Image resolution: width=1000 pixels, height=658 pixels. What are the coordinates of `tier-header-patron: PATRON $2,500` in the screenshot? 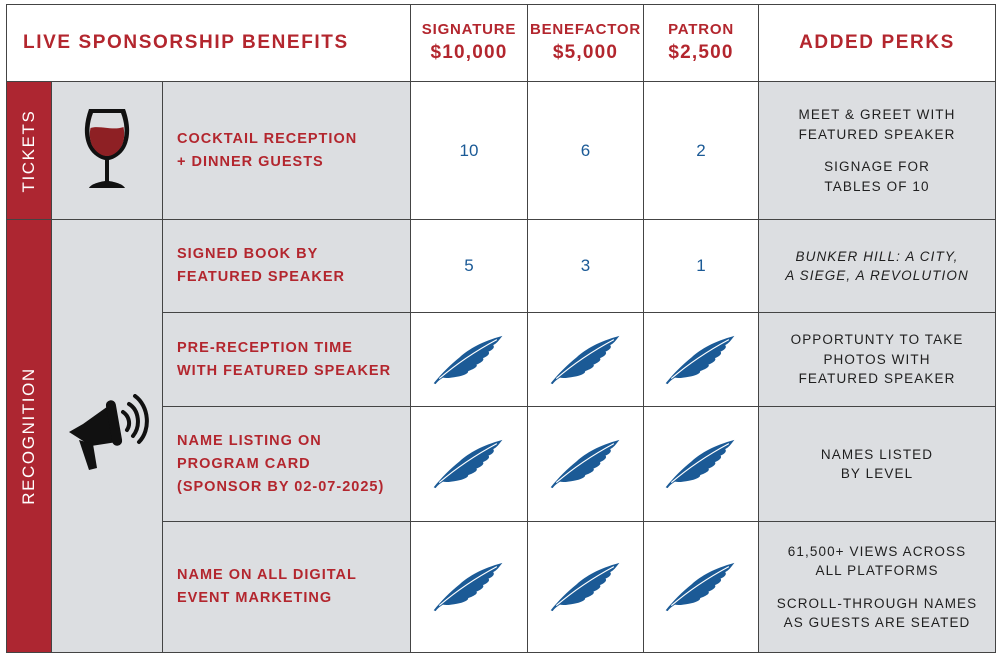 It's located at (701, 43).